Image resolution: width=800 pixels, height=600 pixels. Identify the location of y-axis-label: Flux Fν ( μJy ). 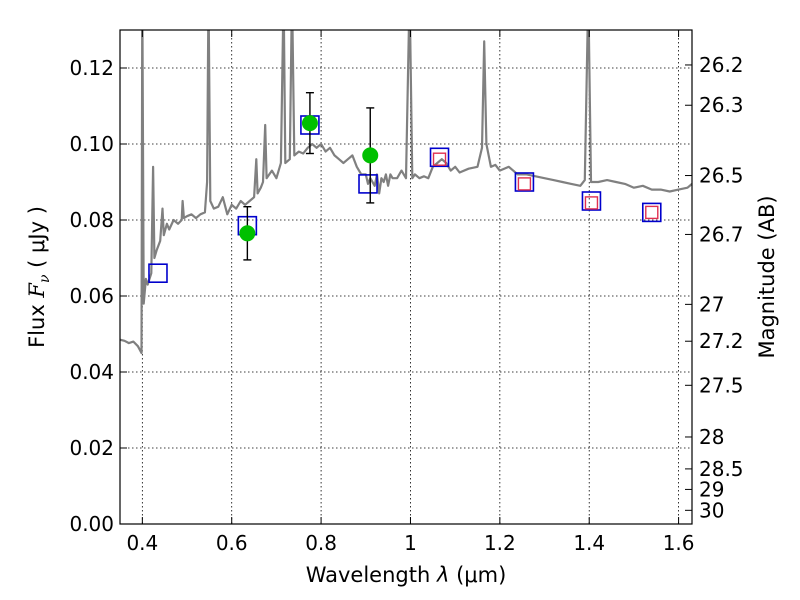
(39, 277).